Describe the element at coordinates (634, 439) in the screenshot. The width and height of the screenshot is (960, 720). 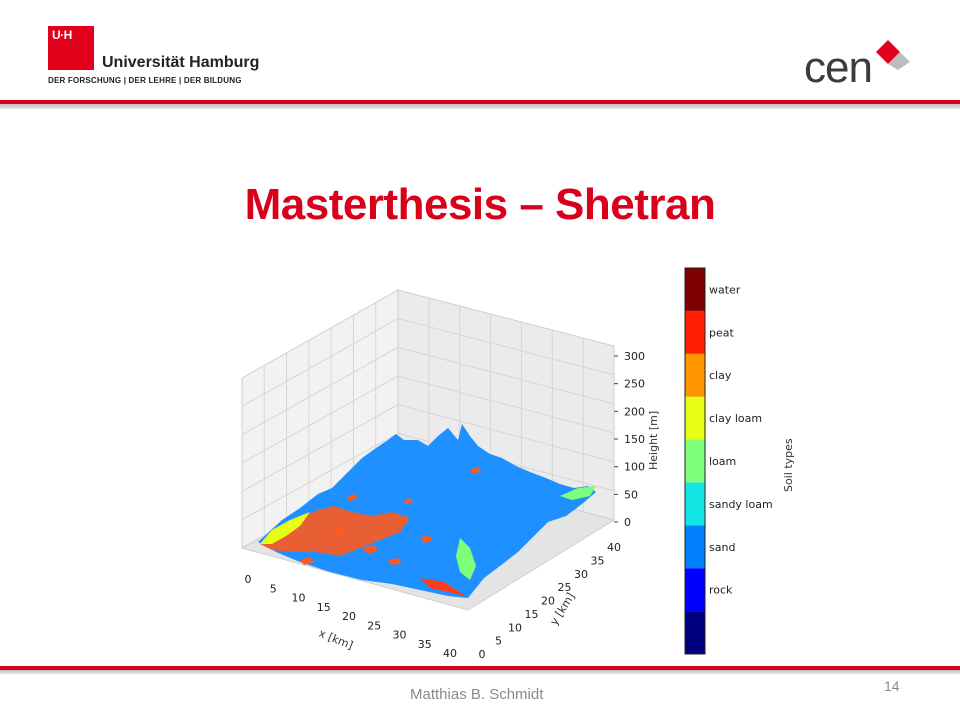
I see `z-tick-label: 150` at that location.